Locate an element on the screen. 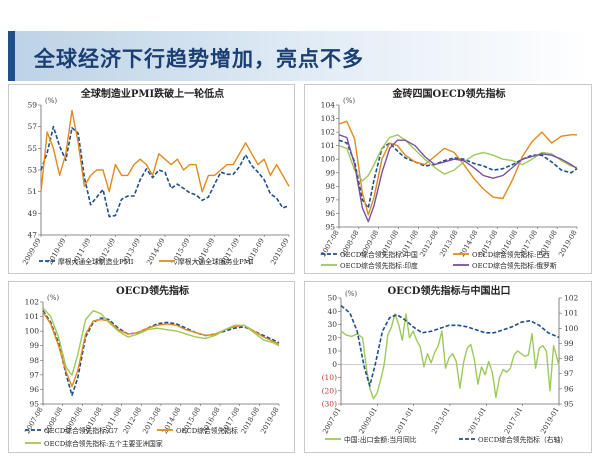 Image resolution: width=600 pixels, height=456 pixels. legend-label: OECD综合领先指标（右轴） is located at coordinates (522, 439).